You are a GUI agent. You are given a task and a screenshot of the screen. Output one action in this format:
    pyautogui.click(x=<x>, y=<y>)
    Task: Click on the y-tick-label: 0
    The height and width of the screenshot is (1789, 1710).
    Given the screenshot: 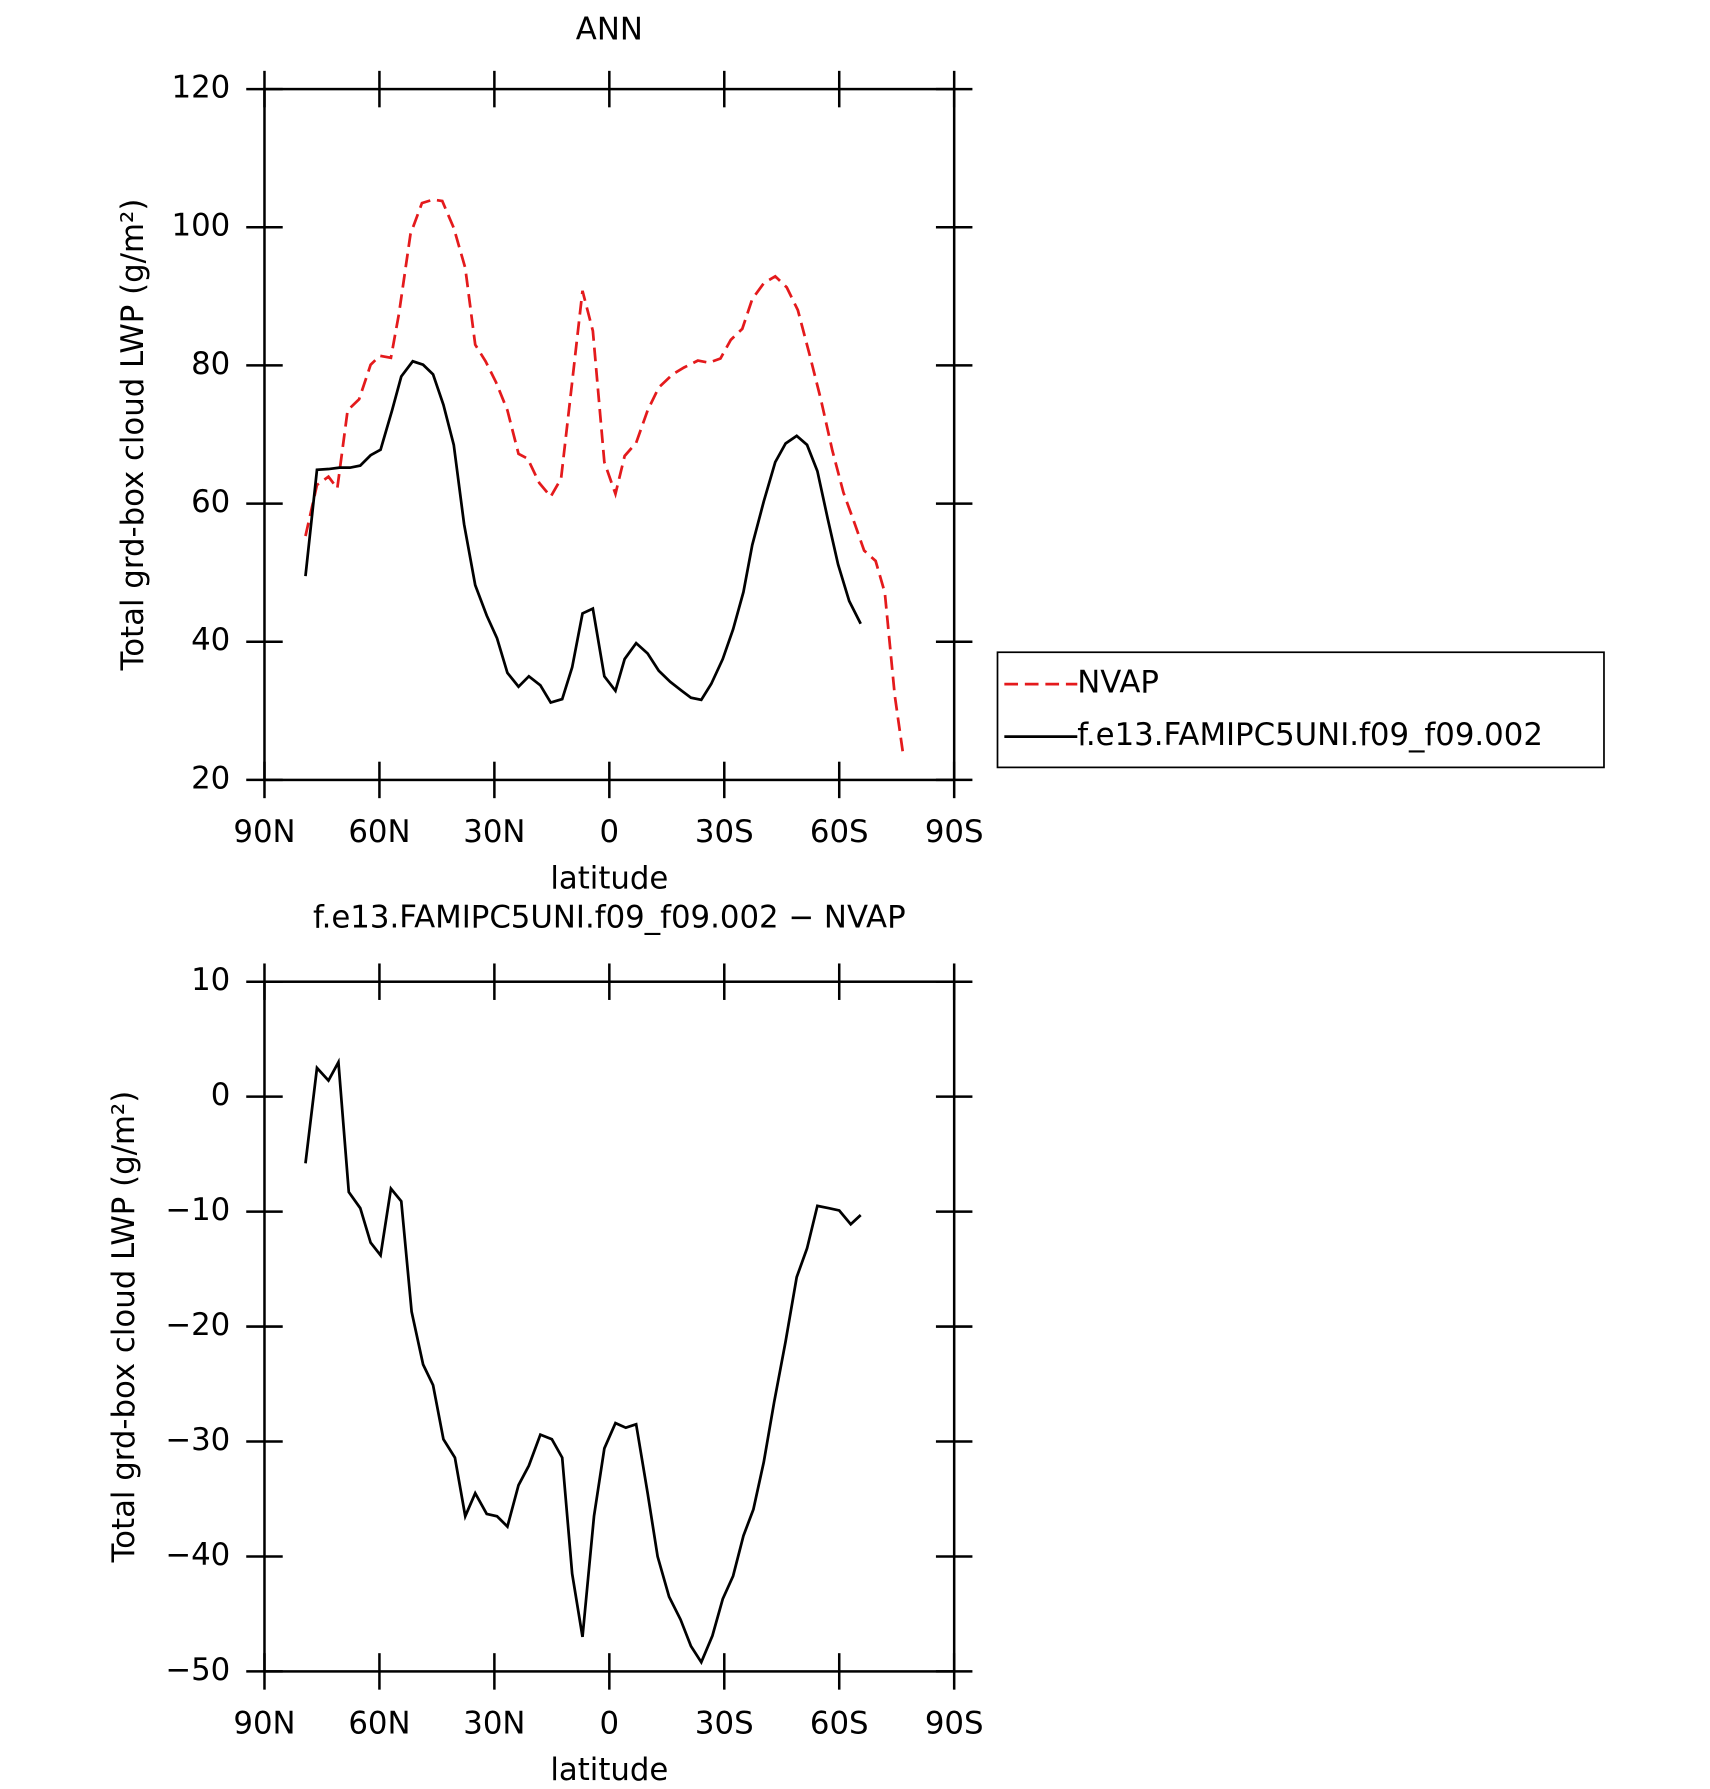 What is the action you would take?
    pyautogui.click(x=221, y=1095)
    